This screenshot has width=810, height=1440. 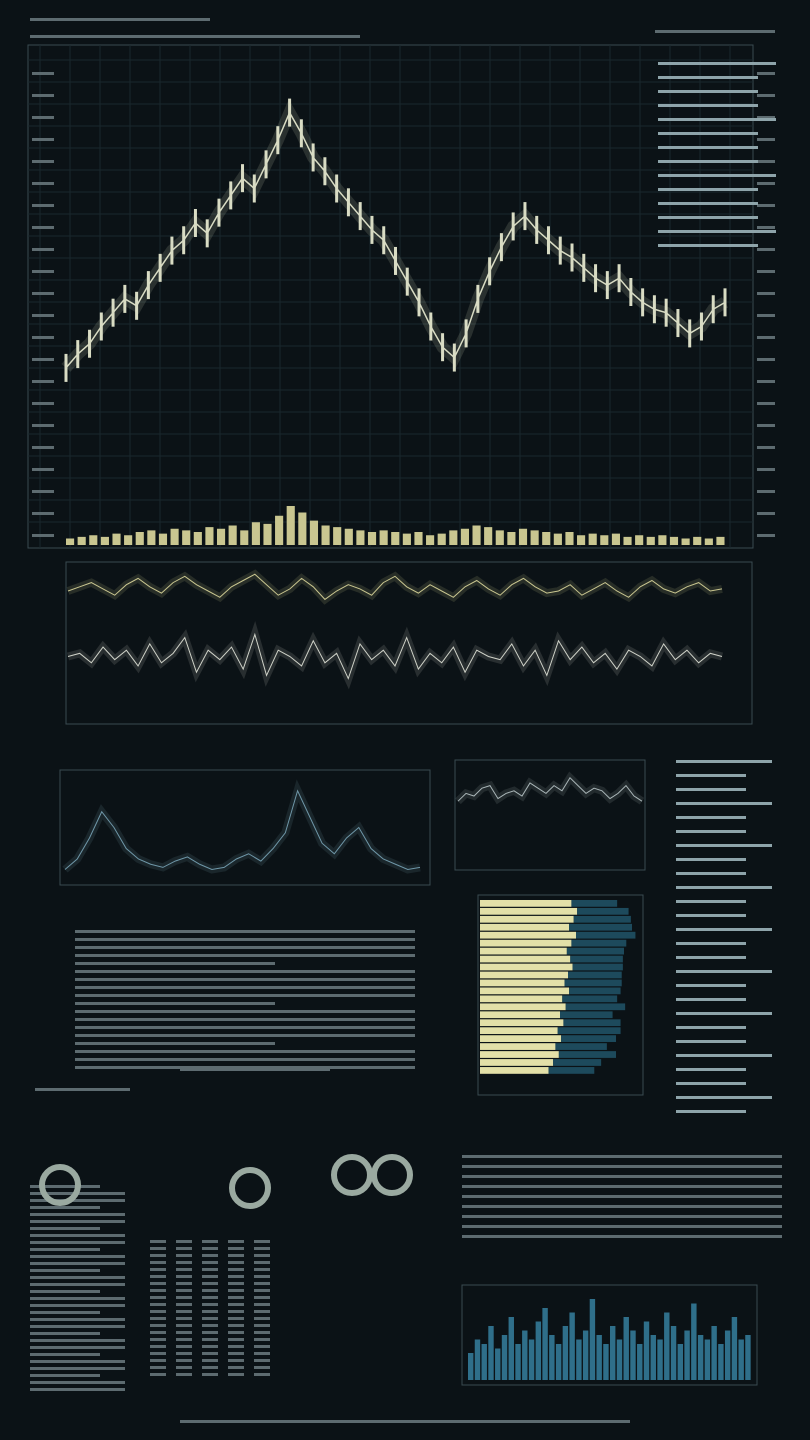 What do you see at coordinates (395, 587) in the screenshot?
I see `line` at bounding box center [395, 587].